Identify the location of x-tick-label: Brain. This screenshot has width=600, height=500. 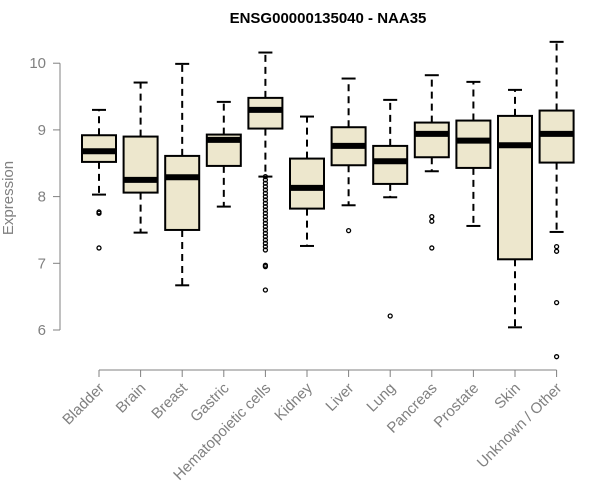
(131, 398).